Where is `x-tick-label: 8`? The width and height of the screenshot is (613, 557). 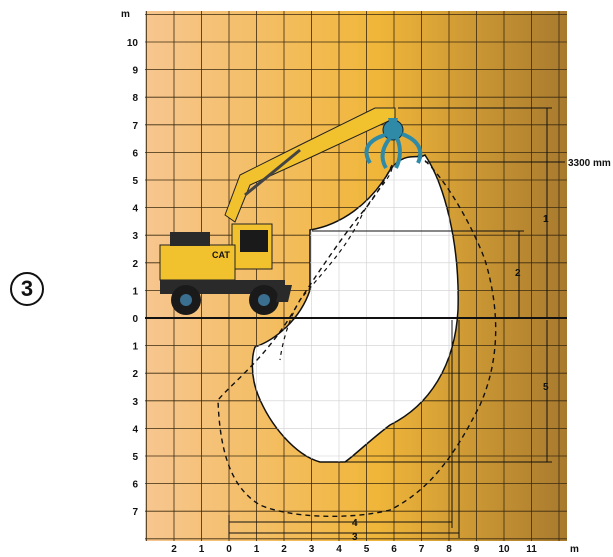
x-tick-label: 8 is located at coordinates (449, 549).